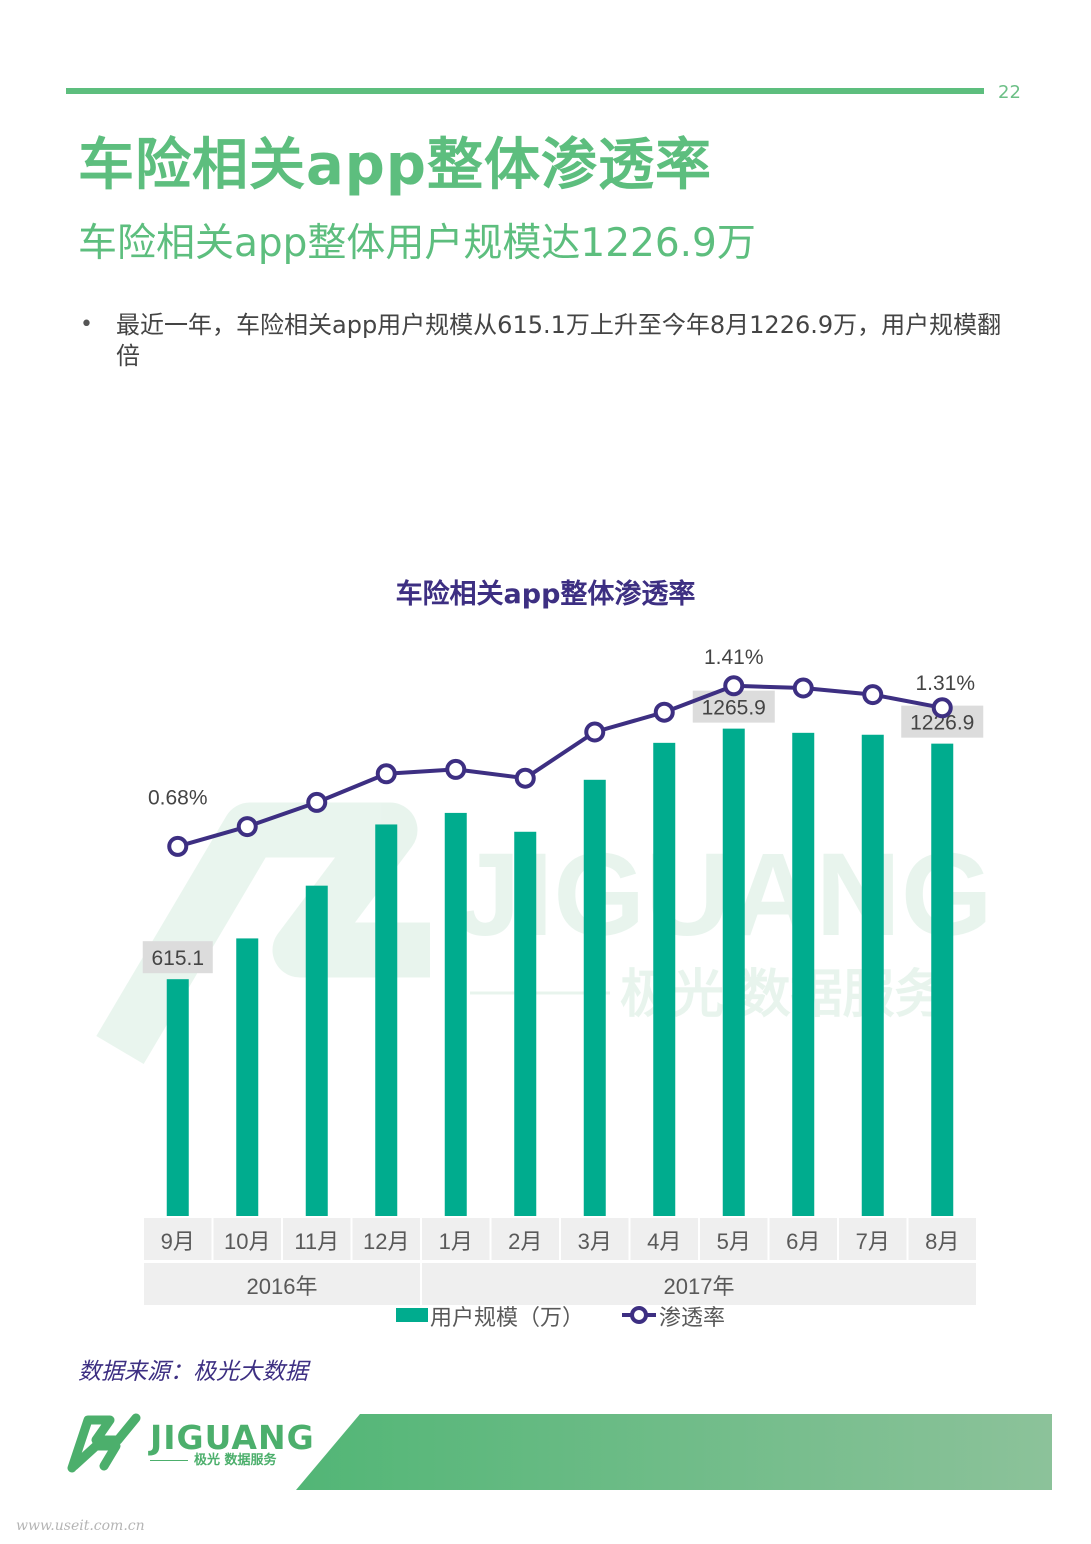 Image resolution: width=1091 pixels, height=1544 pixels. I want to click on x-tick-label-2: 10月, so click(247, 1241).